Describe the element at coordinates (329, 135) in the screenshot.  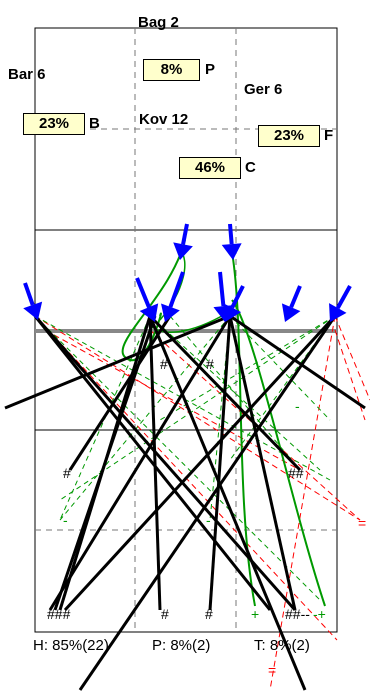
I see `percent-letter-f: F` at that location.